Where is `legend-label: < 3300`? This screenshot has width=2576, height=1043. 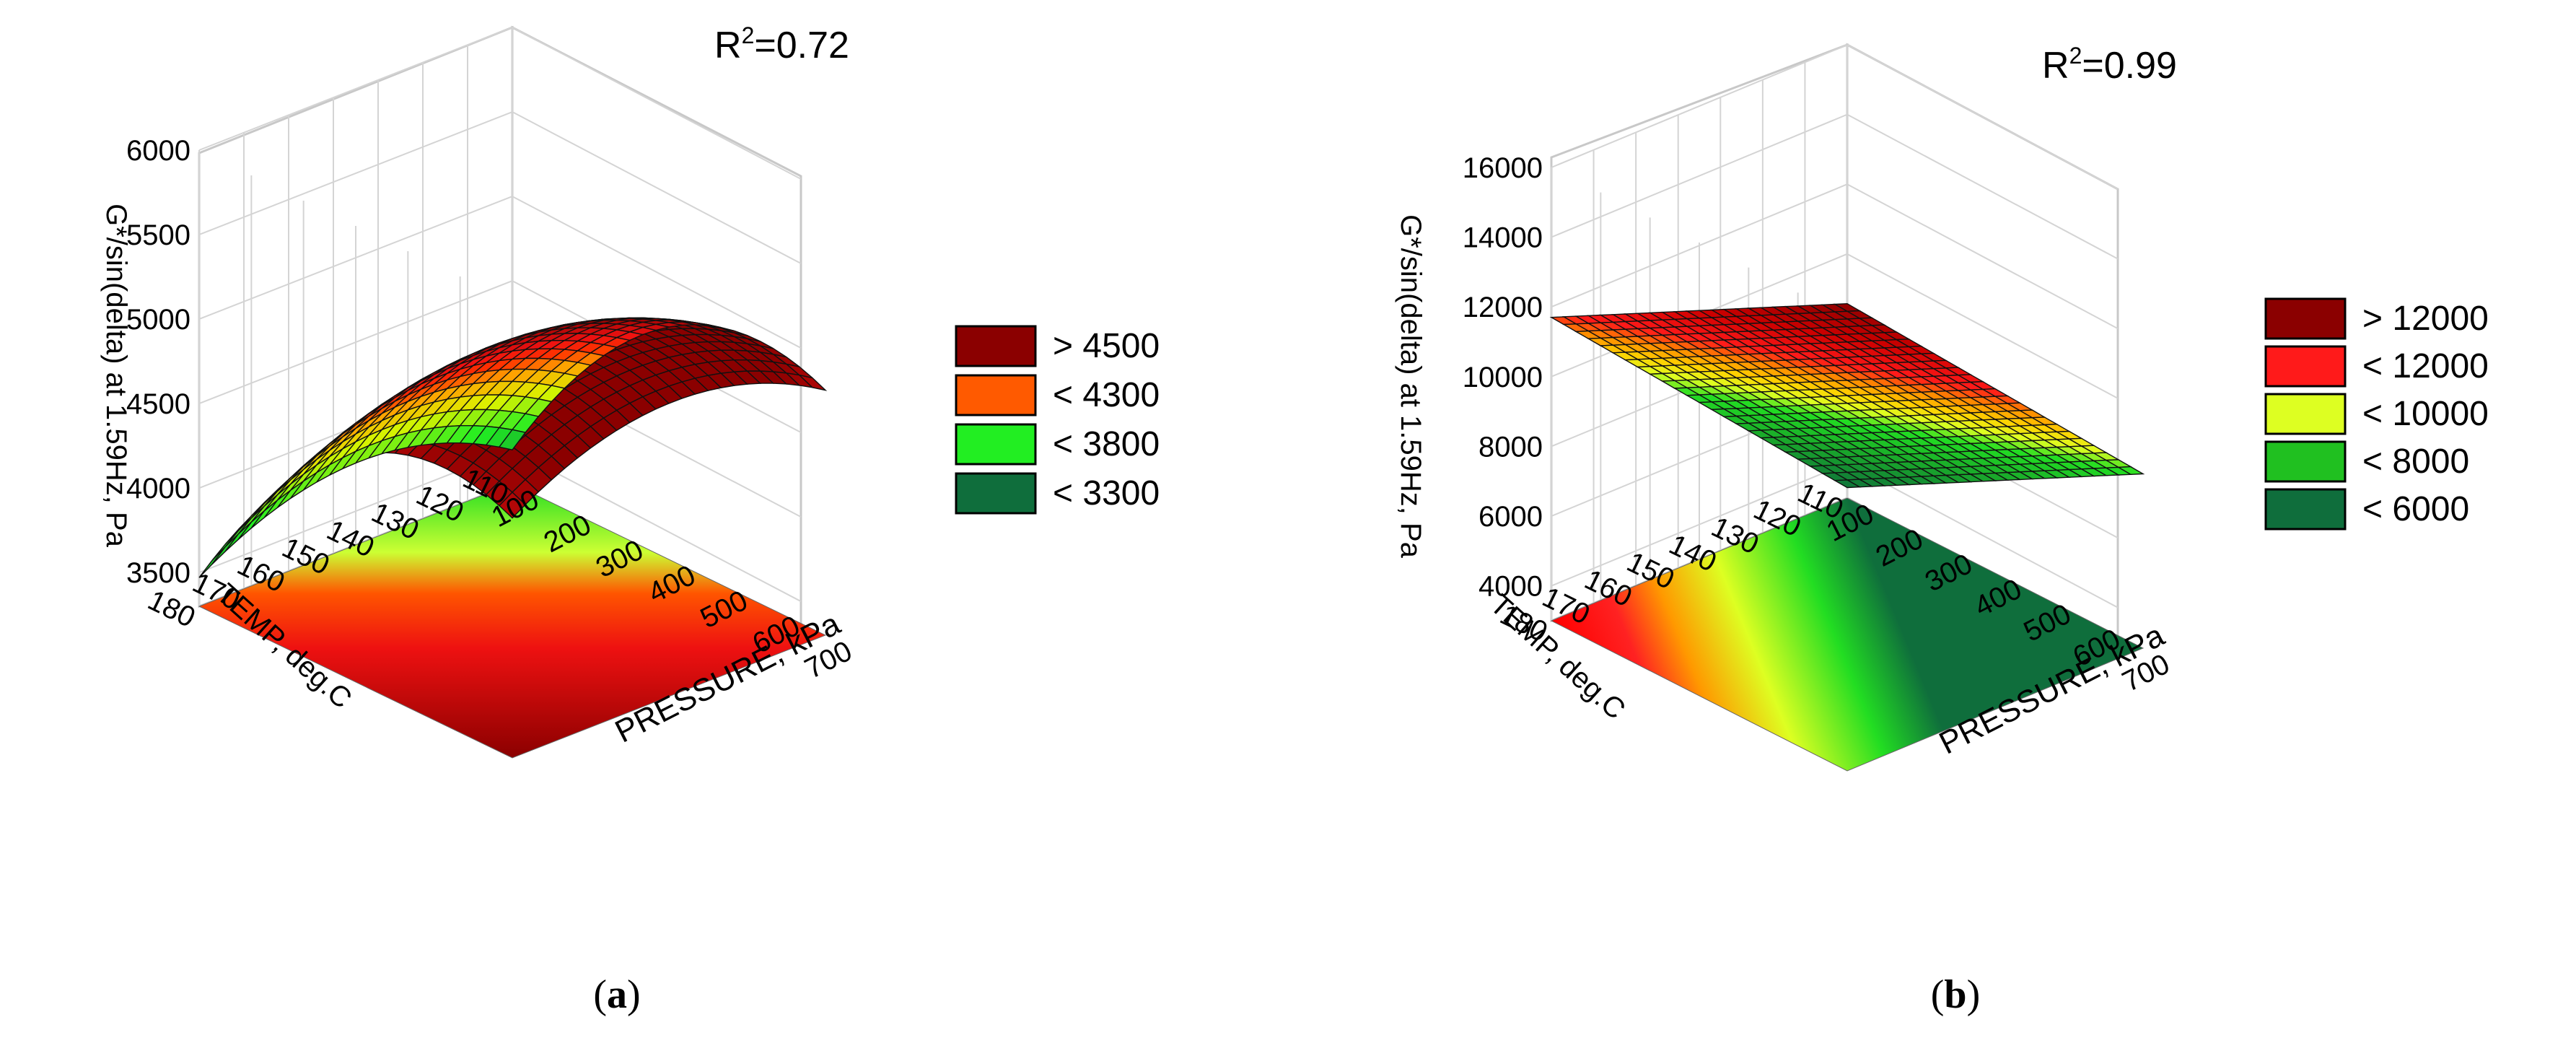 legend-label: < 3300 is located at coordinates (1106, 493).